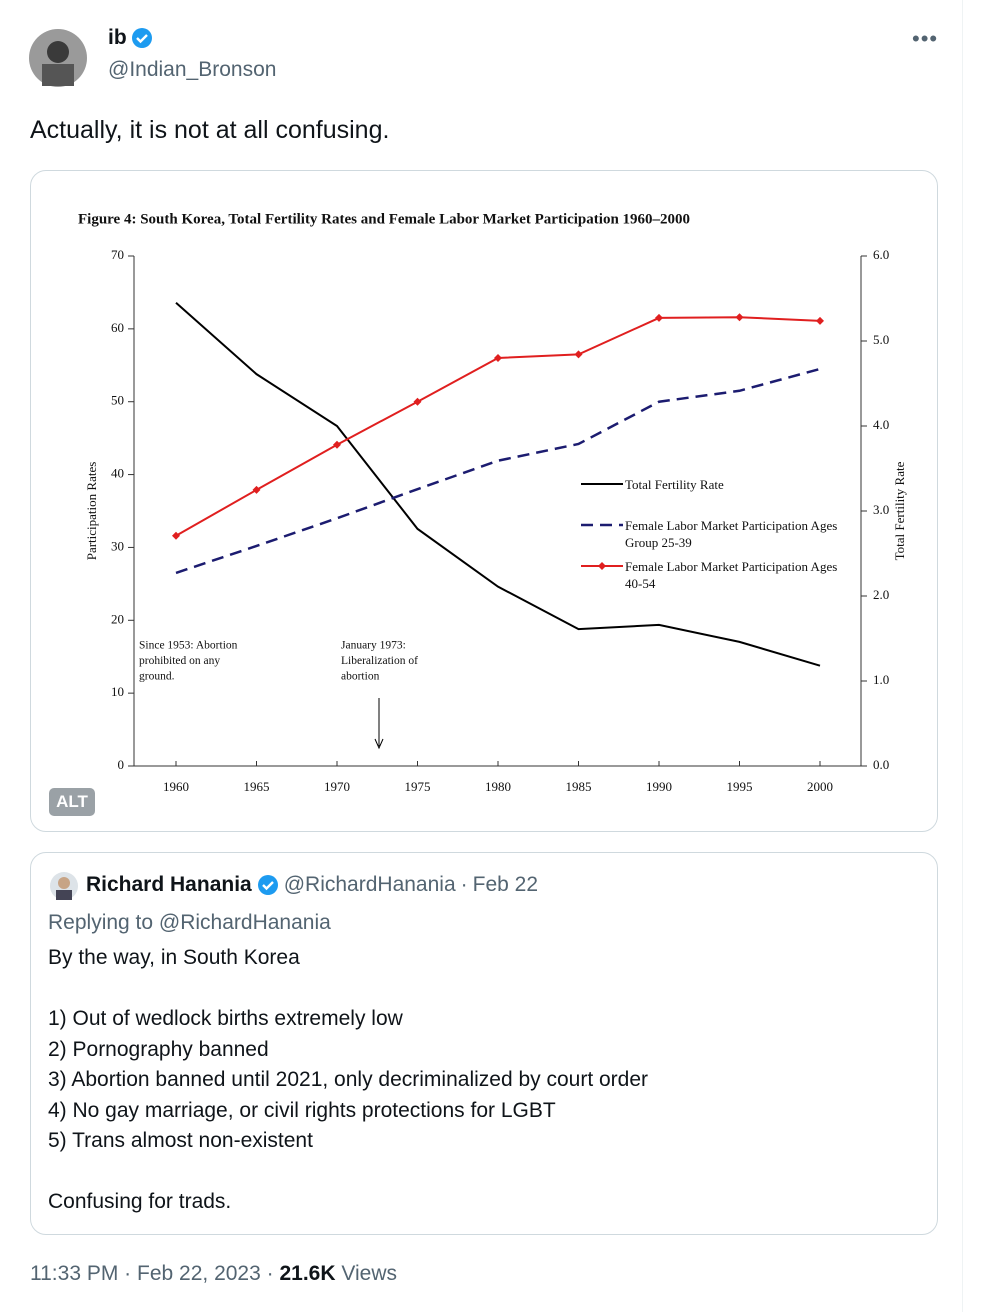  I want to click on quoted-handle: @RichardHanania, so click(369, 884).